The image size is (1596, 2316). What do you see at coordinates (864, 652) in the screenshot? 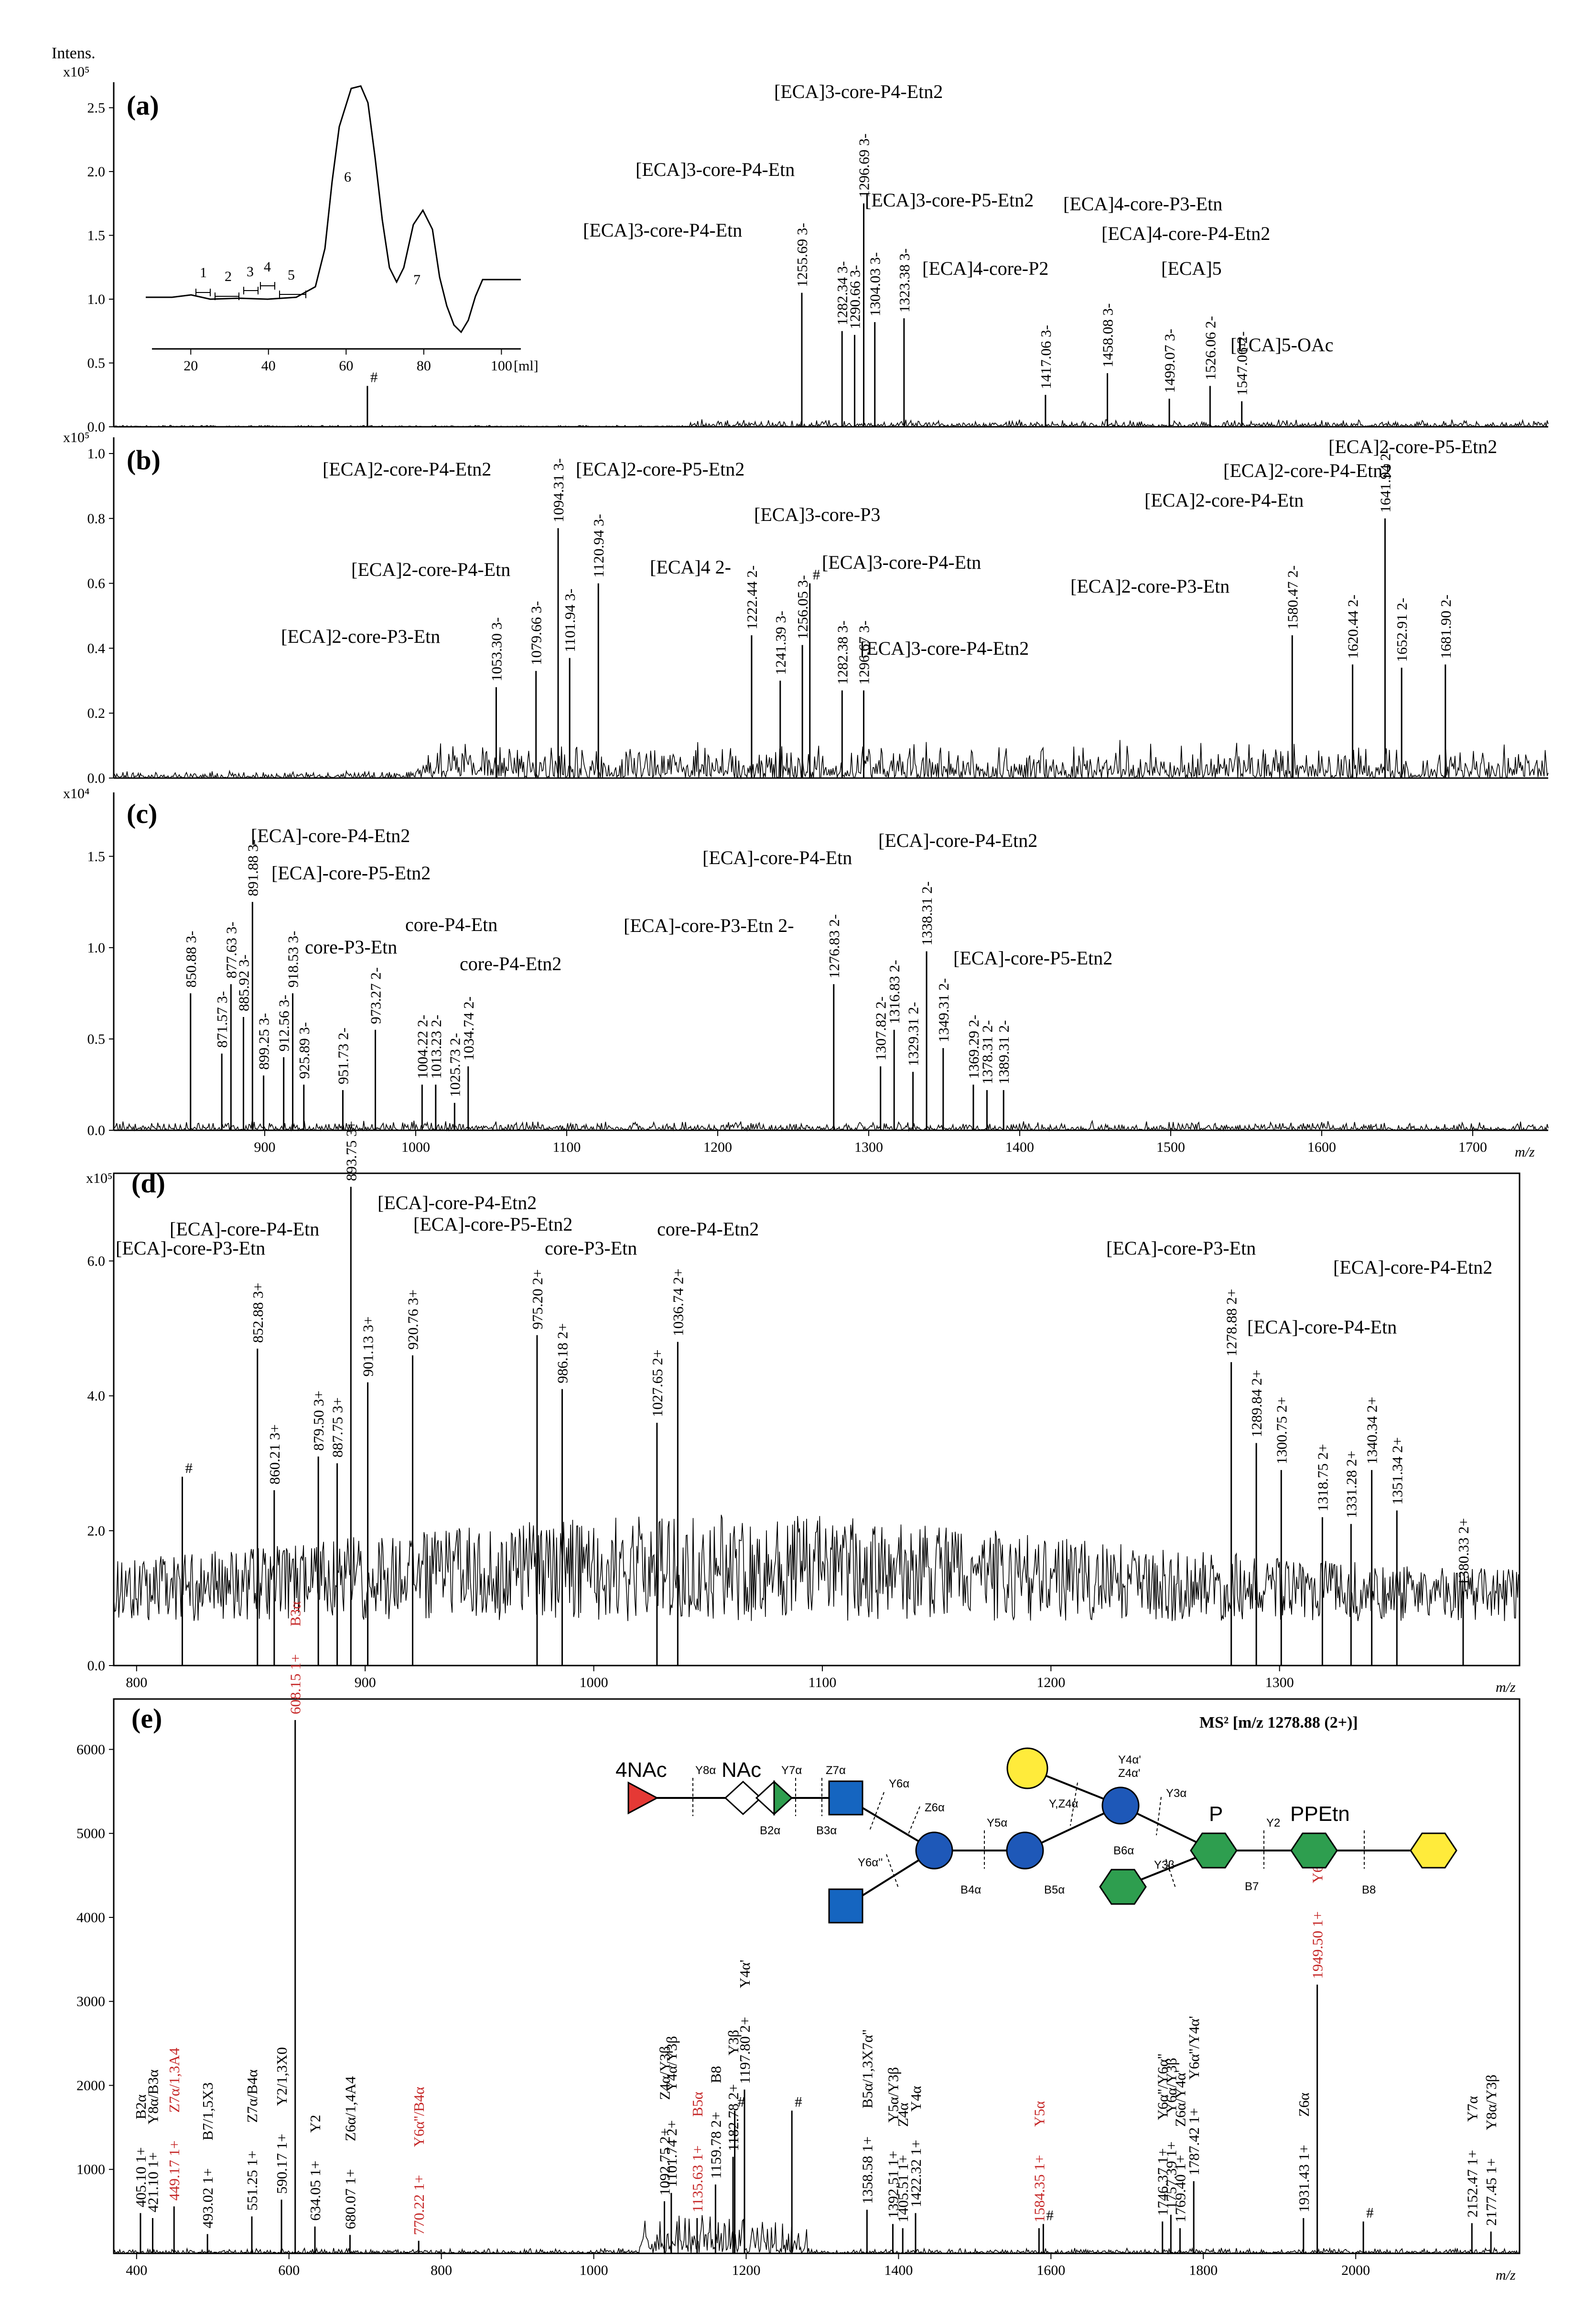
I see `peak-label-b-9: 1296.67 3-` at bounding box center [864, 652].